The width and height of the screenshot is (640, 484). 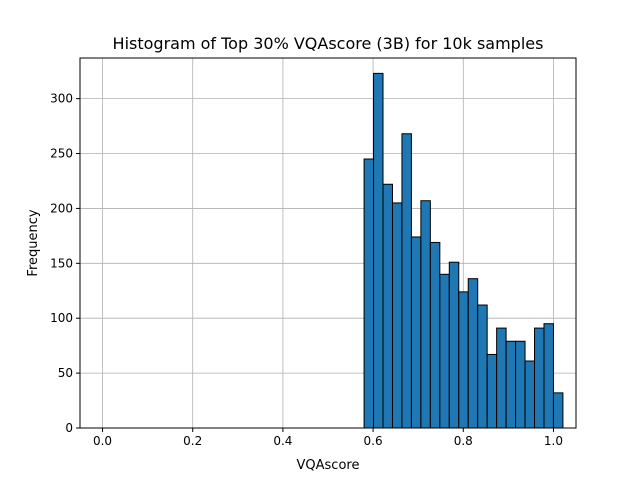 What do you see at coordinates (61, 99) in the screenshot?
I see `y-tick-label: 300` at bounding box center [61, 99].